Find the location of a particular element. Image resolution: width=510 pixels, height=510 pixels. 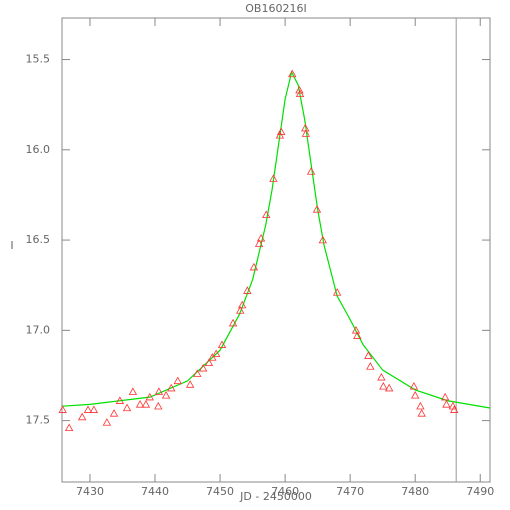

chart-title: OB160216I is located at coordinates (275, 8).